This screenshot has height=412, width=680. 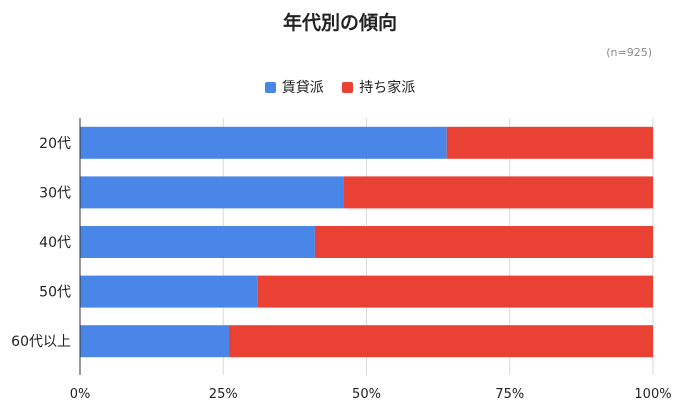 I want to click on legend-item-rent: 賃貸派, so click(x=294, y=87).